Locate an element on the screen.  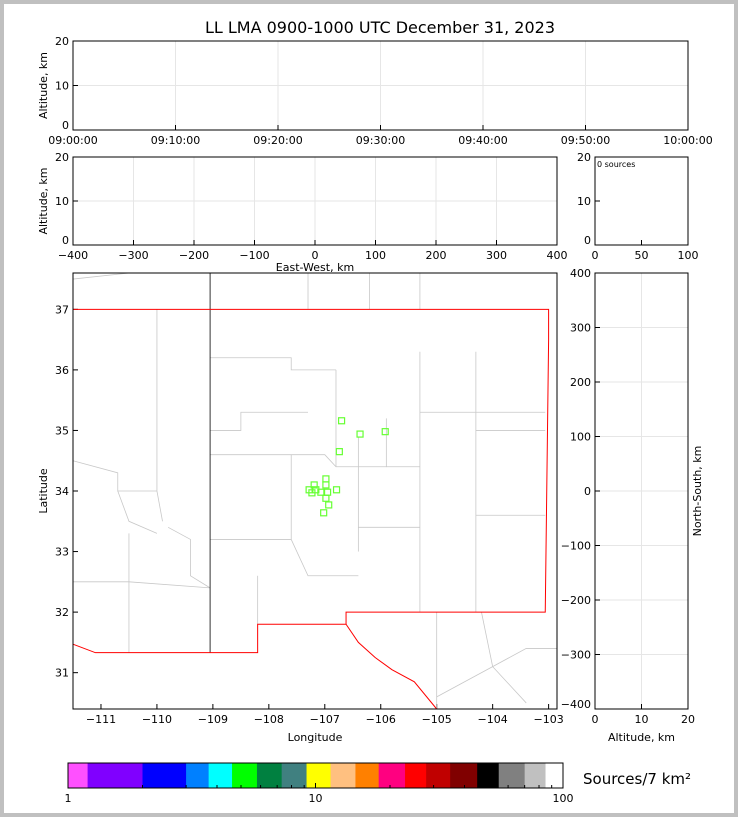
figure-title: LL LMA 0900-1000 UTC December 31, 2023 is located at coordinates (380, 27).